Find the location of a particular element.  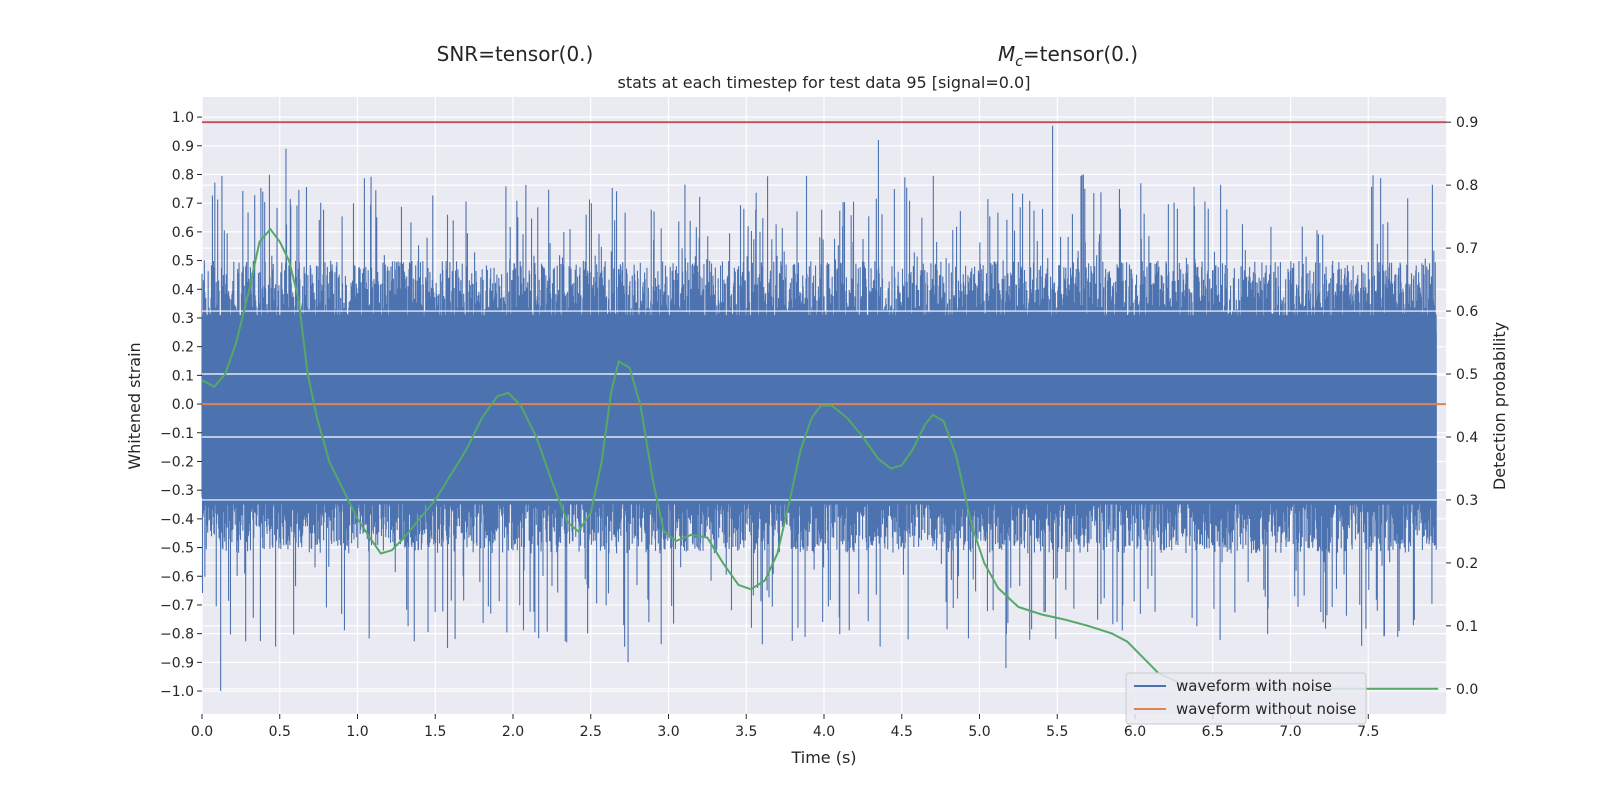

y-left-tick-label: 0.8 is located at coordinates (183, 175).